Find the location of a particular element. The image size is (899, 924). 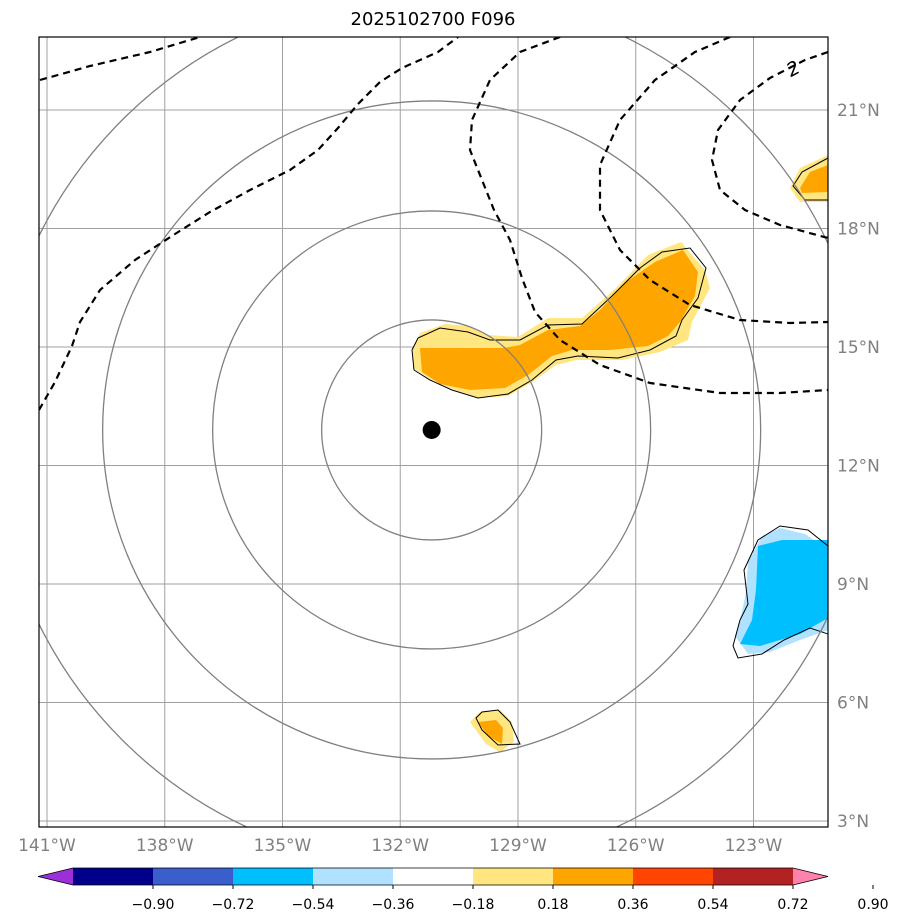

storm-center-marker is located at coordinates (431, 429).